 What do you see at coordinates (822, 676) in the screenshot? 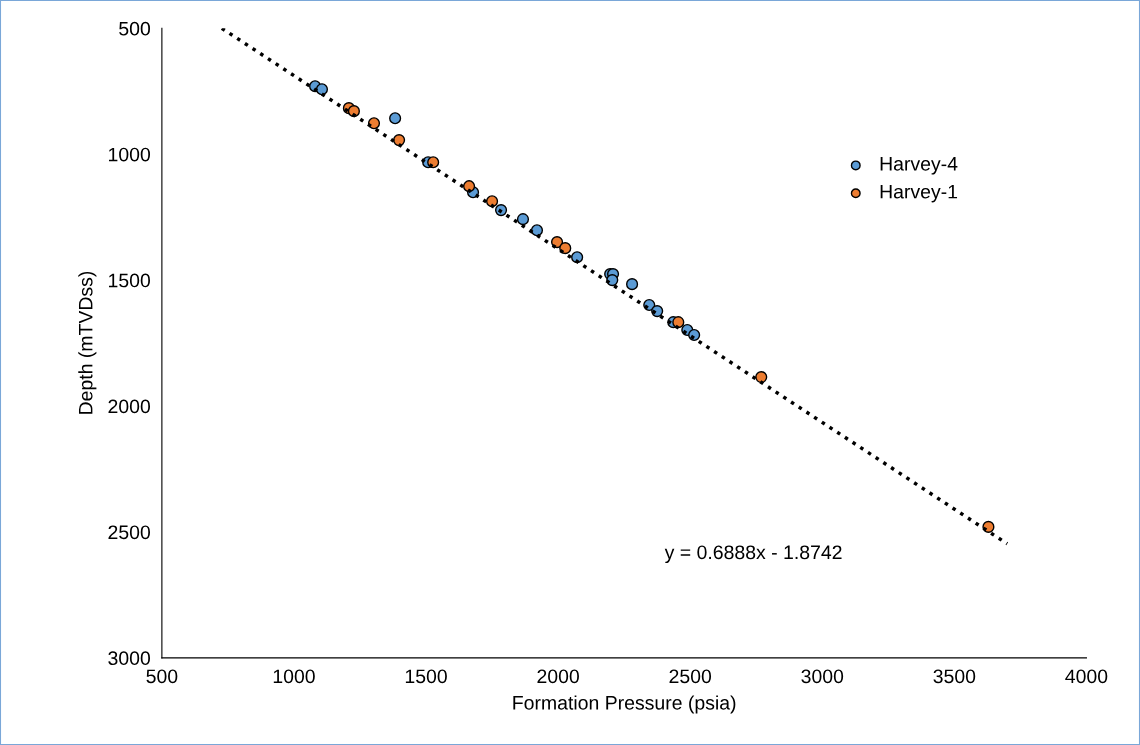
I see `x-tick-label: 3000` at bounding box center [822, 676].